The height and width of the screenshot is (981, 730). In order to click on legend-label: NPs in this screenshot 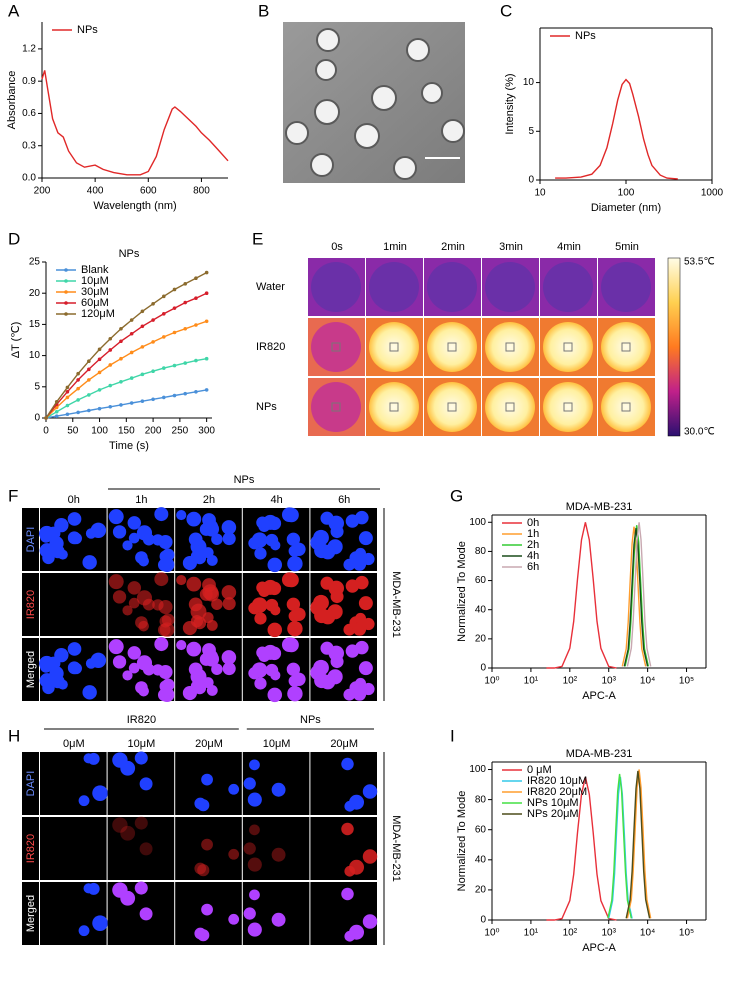, I will do `click(87, 30)`.